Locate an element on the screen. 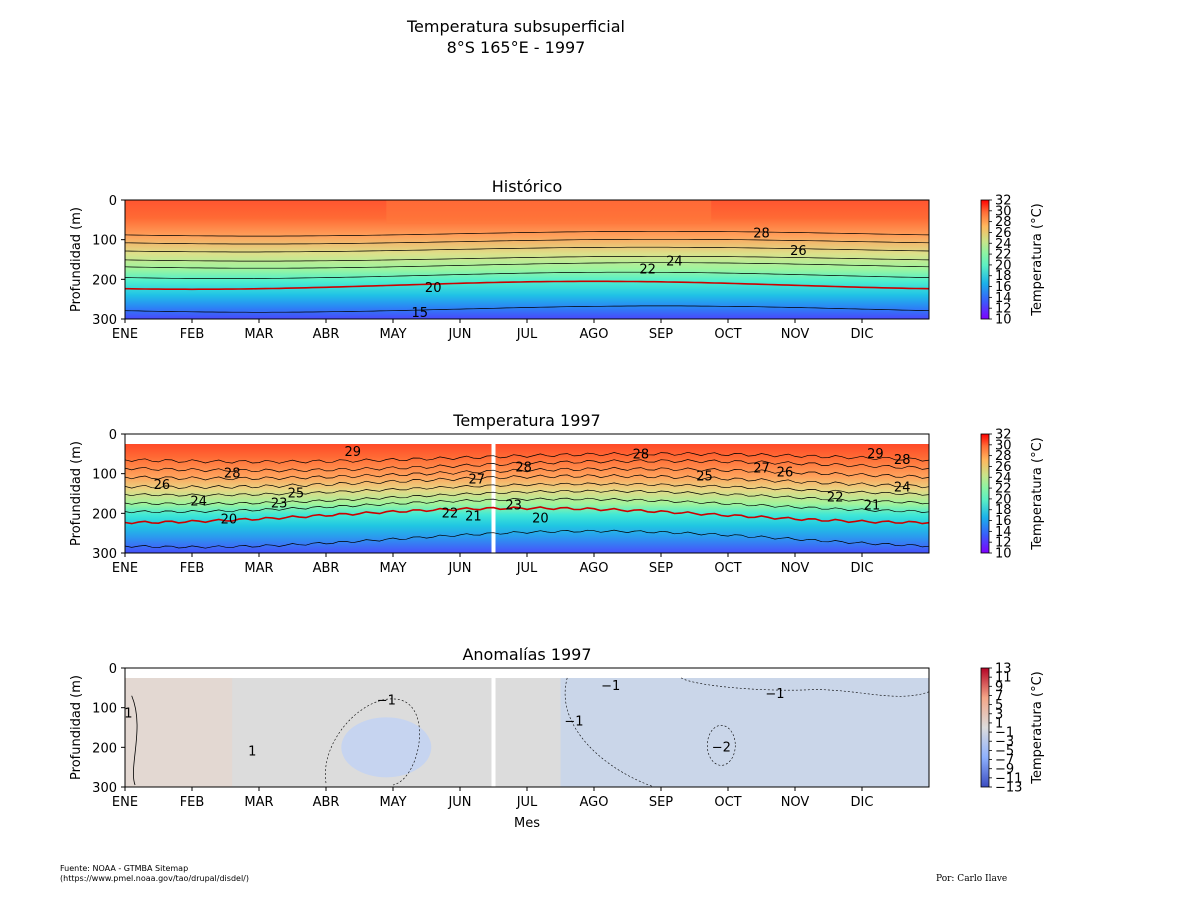 The height and width of the screenshot is (900, 1200). contour-label: −2 is located at coordinates (721, 747).